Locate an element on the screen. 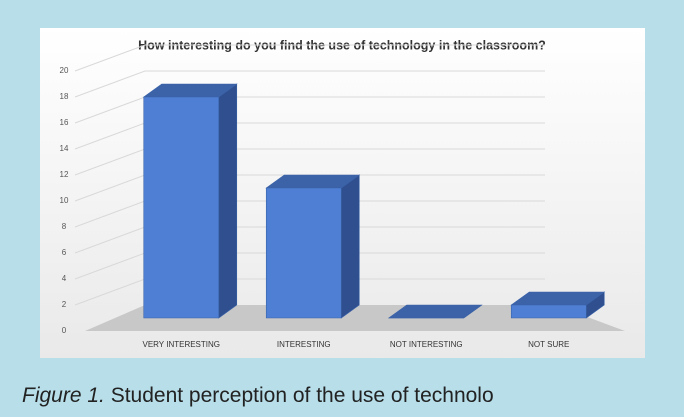 The width and height of the screenshot is (684, 417). y-tick-label: 4 is located at coordinates (64, 278).